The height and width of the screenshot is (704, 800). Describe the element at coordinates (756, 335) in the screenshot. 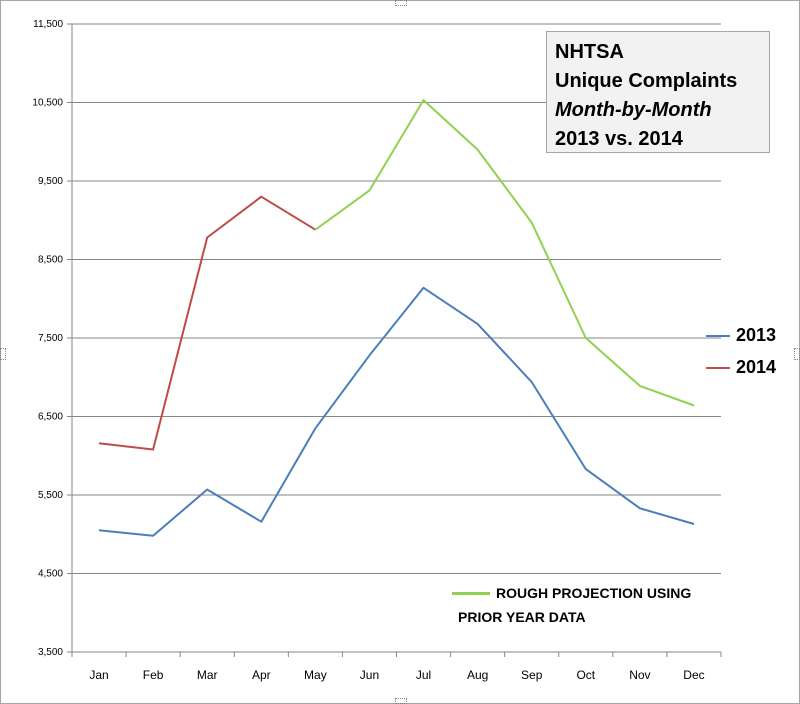

I see `legend-label-2013: 2013` at that location.